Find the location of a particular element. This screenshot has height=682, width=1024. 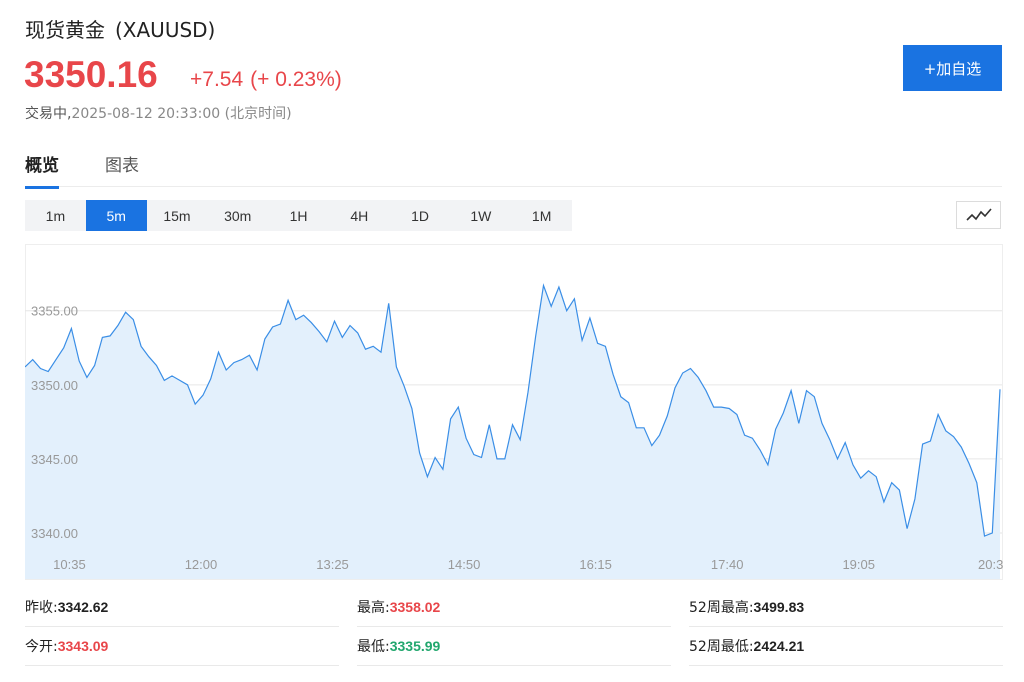

x-tick-label: 20:3 is located at coordinates (990, 564).